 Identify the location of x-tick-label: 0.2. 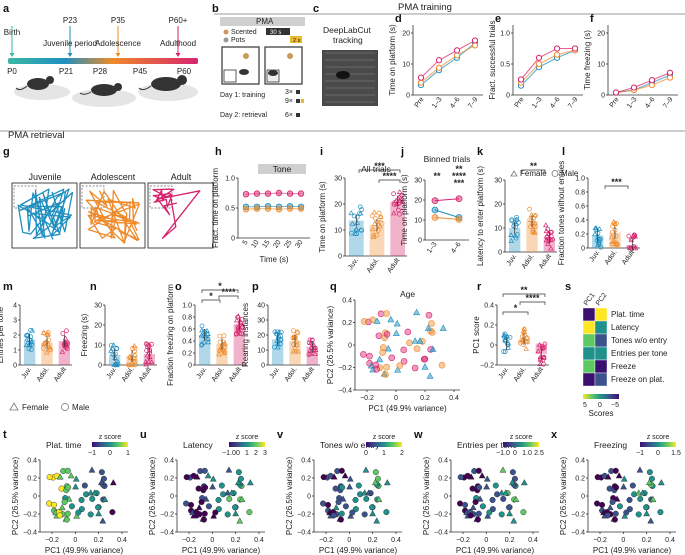
(236, 540).